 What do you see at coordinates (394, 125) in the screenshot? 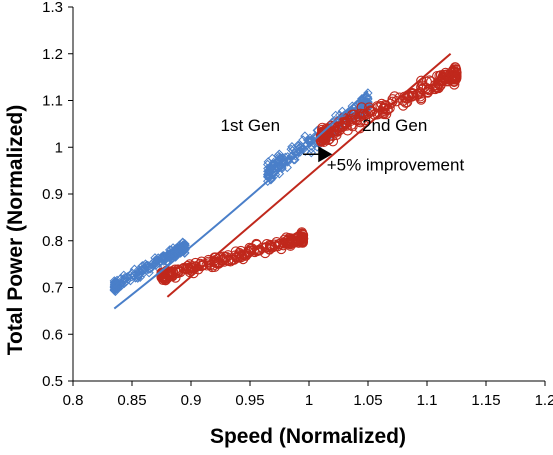
I see `annotation-label: 2nd Gen` at bounding box center [394, 125].